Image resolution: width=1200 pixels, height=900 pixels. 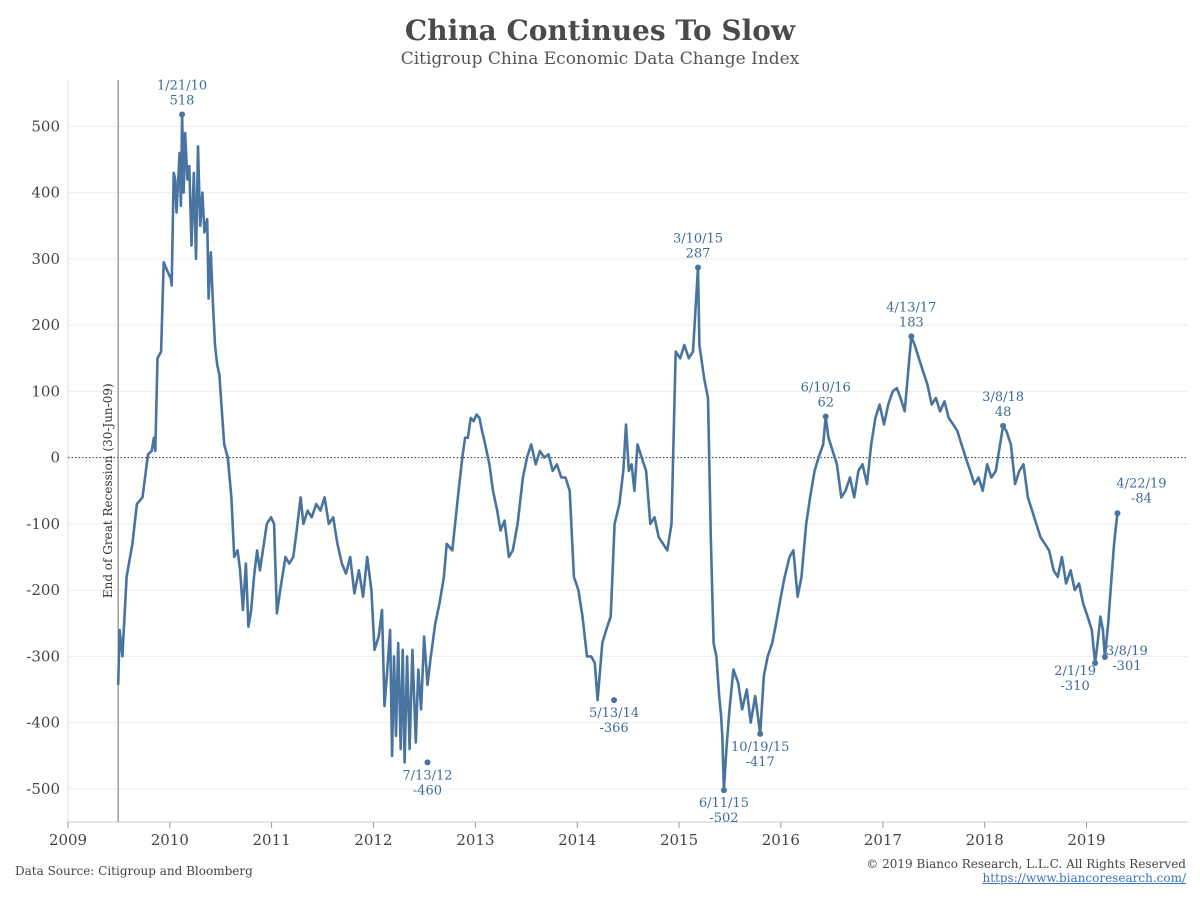 What do you see at coordinates (613, 728) in the screenshot?
I see `annotation-value-label: -366` at bounding box center [613, 728].